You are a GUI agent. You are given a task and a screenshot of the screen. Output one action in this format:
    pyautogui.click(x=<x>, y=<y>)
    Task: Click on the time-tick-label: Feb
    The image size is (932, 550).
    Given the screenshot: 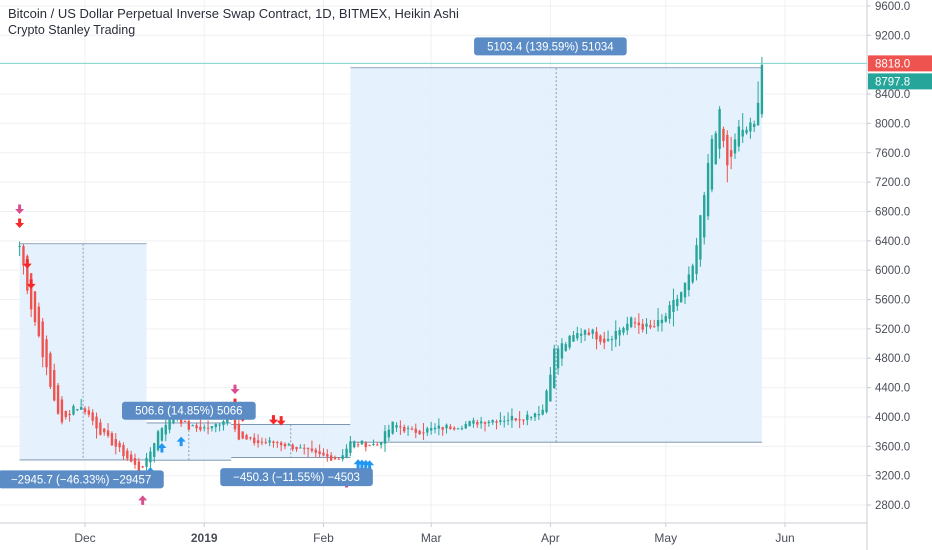 What is the action you would take?
    pyautogui.click(x=323, y=538)
    